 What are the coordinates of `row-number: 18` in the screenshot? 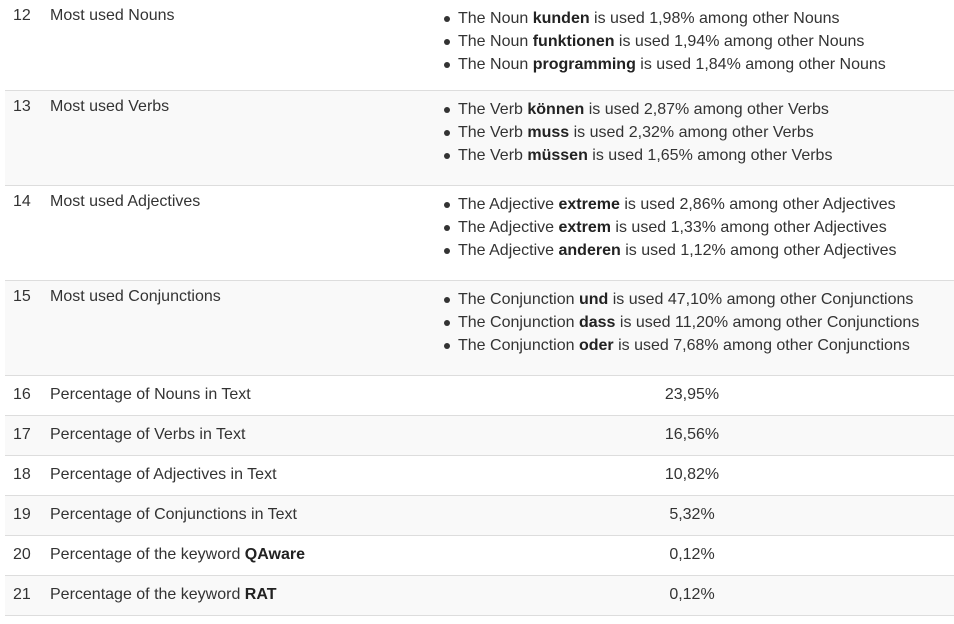 It's located at (22, 474).